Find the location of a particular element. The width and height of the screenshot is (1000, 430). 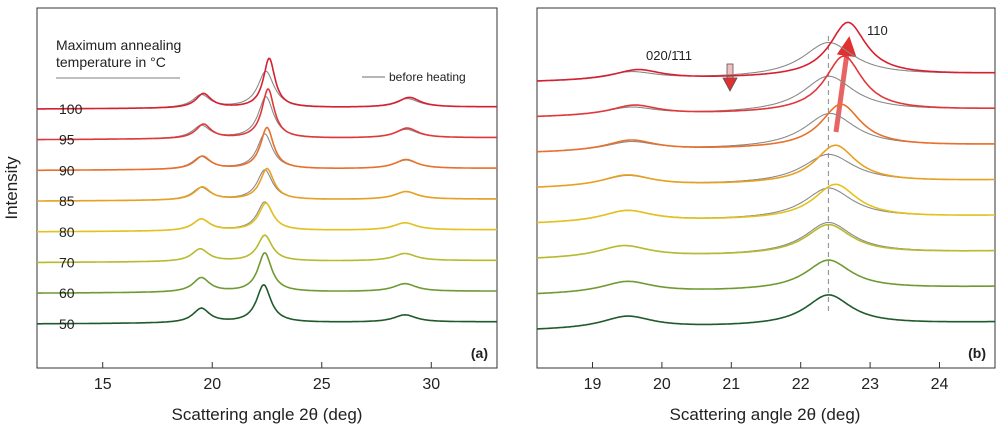

series-70-before-heating-line is located at coordinates (766, 240).